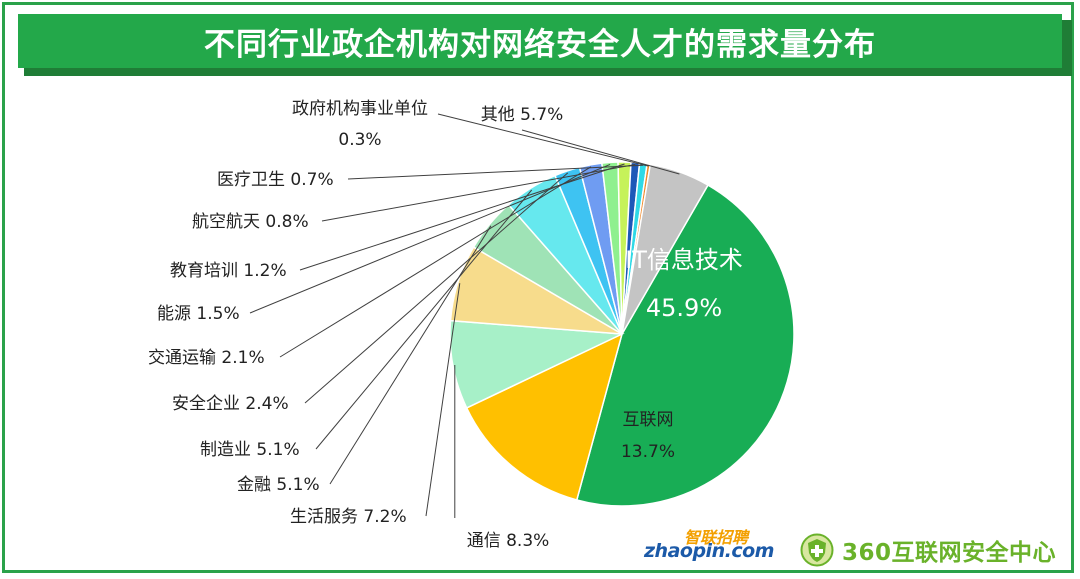 Image resolution: width=1080 pixels, height=579 pixels. What do you see at coordinates (230, 404) in the screenshot?
I see `slice-label-slice-6: 安全企业 2.4%` at bounding box center [230, 404].